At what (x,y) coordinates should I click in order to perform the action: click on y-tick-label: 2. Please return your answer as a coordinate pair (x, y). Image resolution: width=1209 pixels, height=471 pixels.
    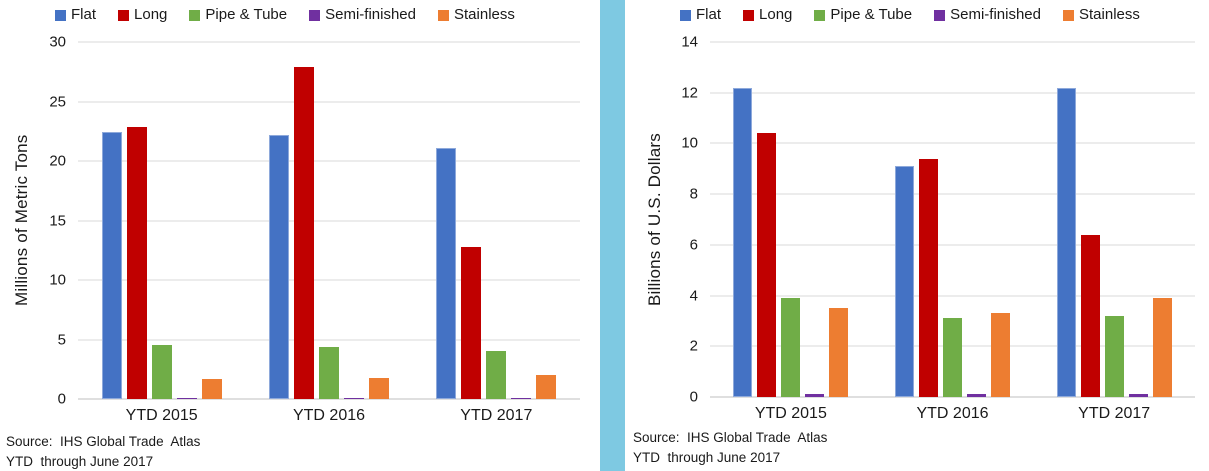
    Looking at the image, I should click on (693, 346).